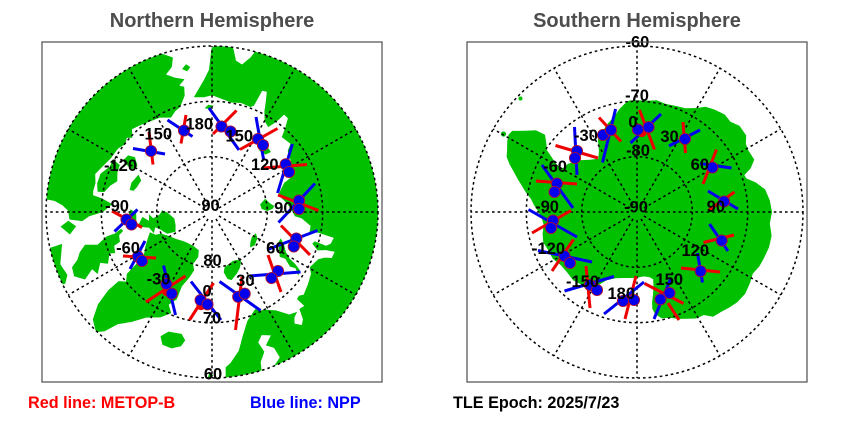 This screenshot has height=430, width=850. I want to click on svg-text: 80, so click(212, 261).